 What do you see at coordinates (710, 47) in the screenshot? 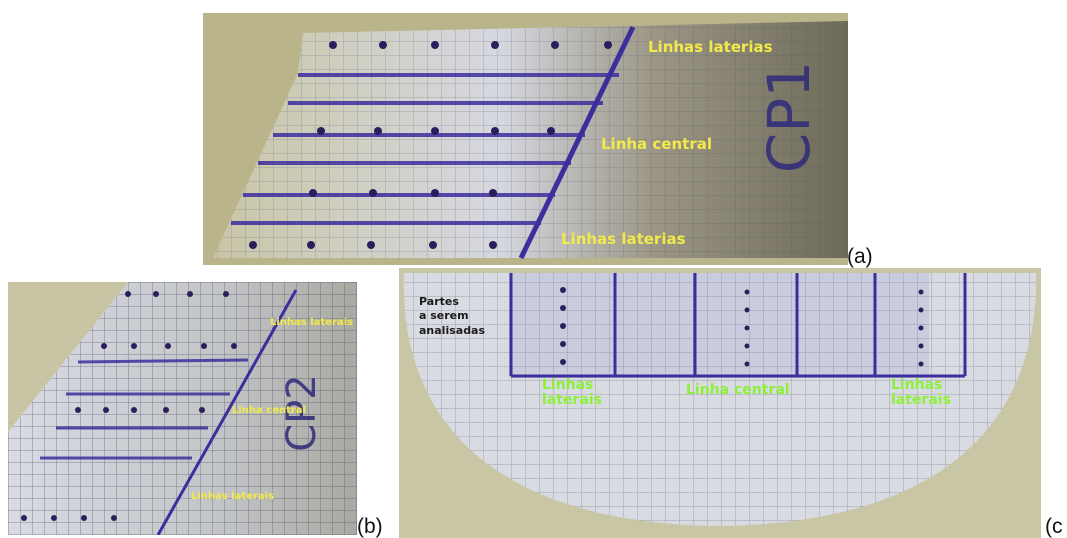
I see `label-lateral-lines-top: Linhas laterias` at bounding box center [710, 47].